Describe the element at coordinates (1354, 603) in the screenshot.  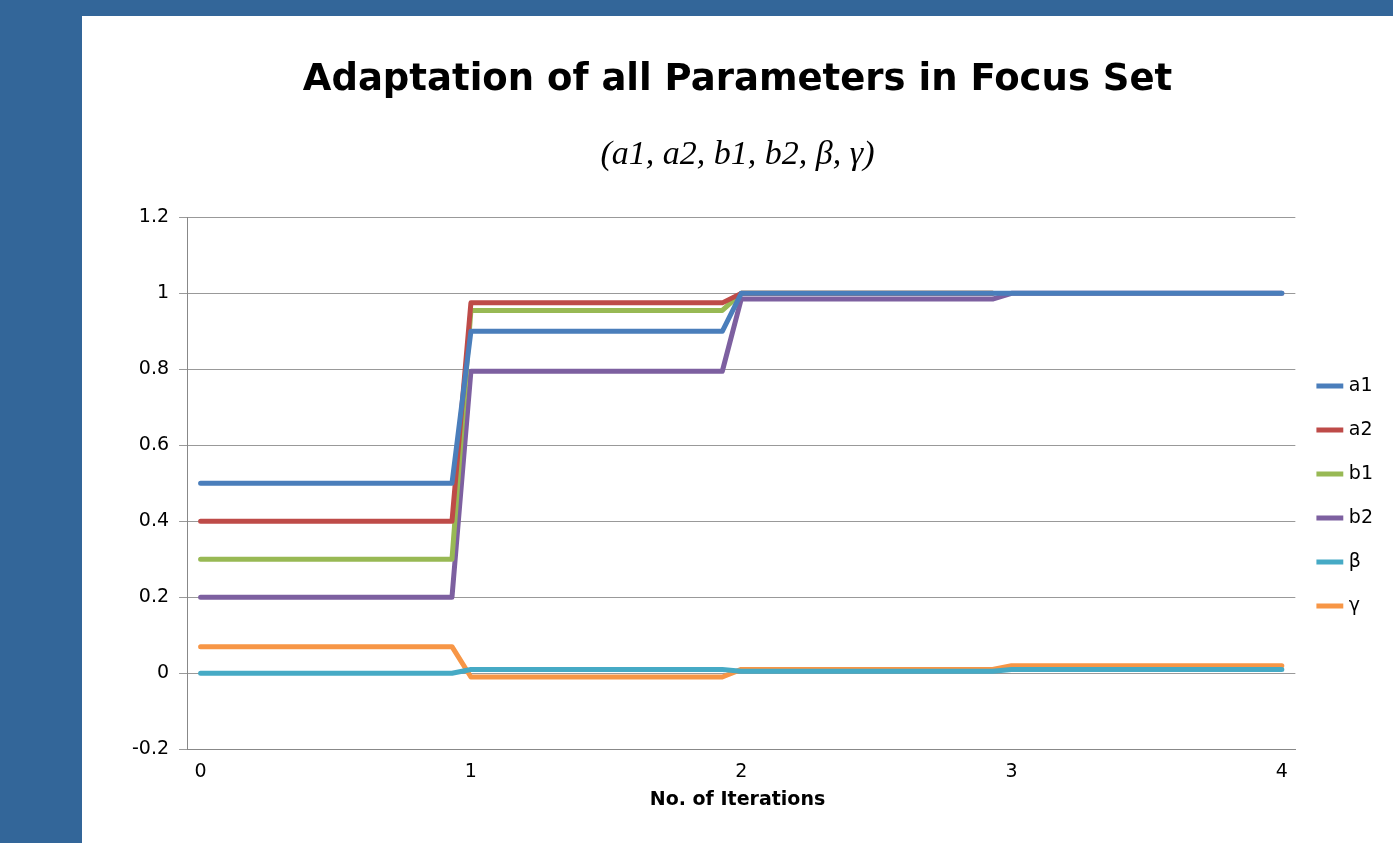
I see `legend-label: γ` at that location.